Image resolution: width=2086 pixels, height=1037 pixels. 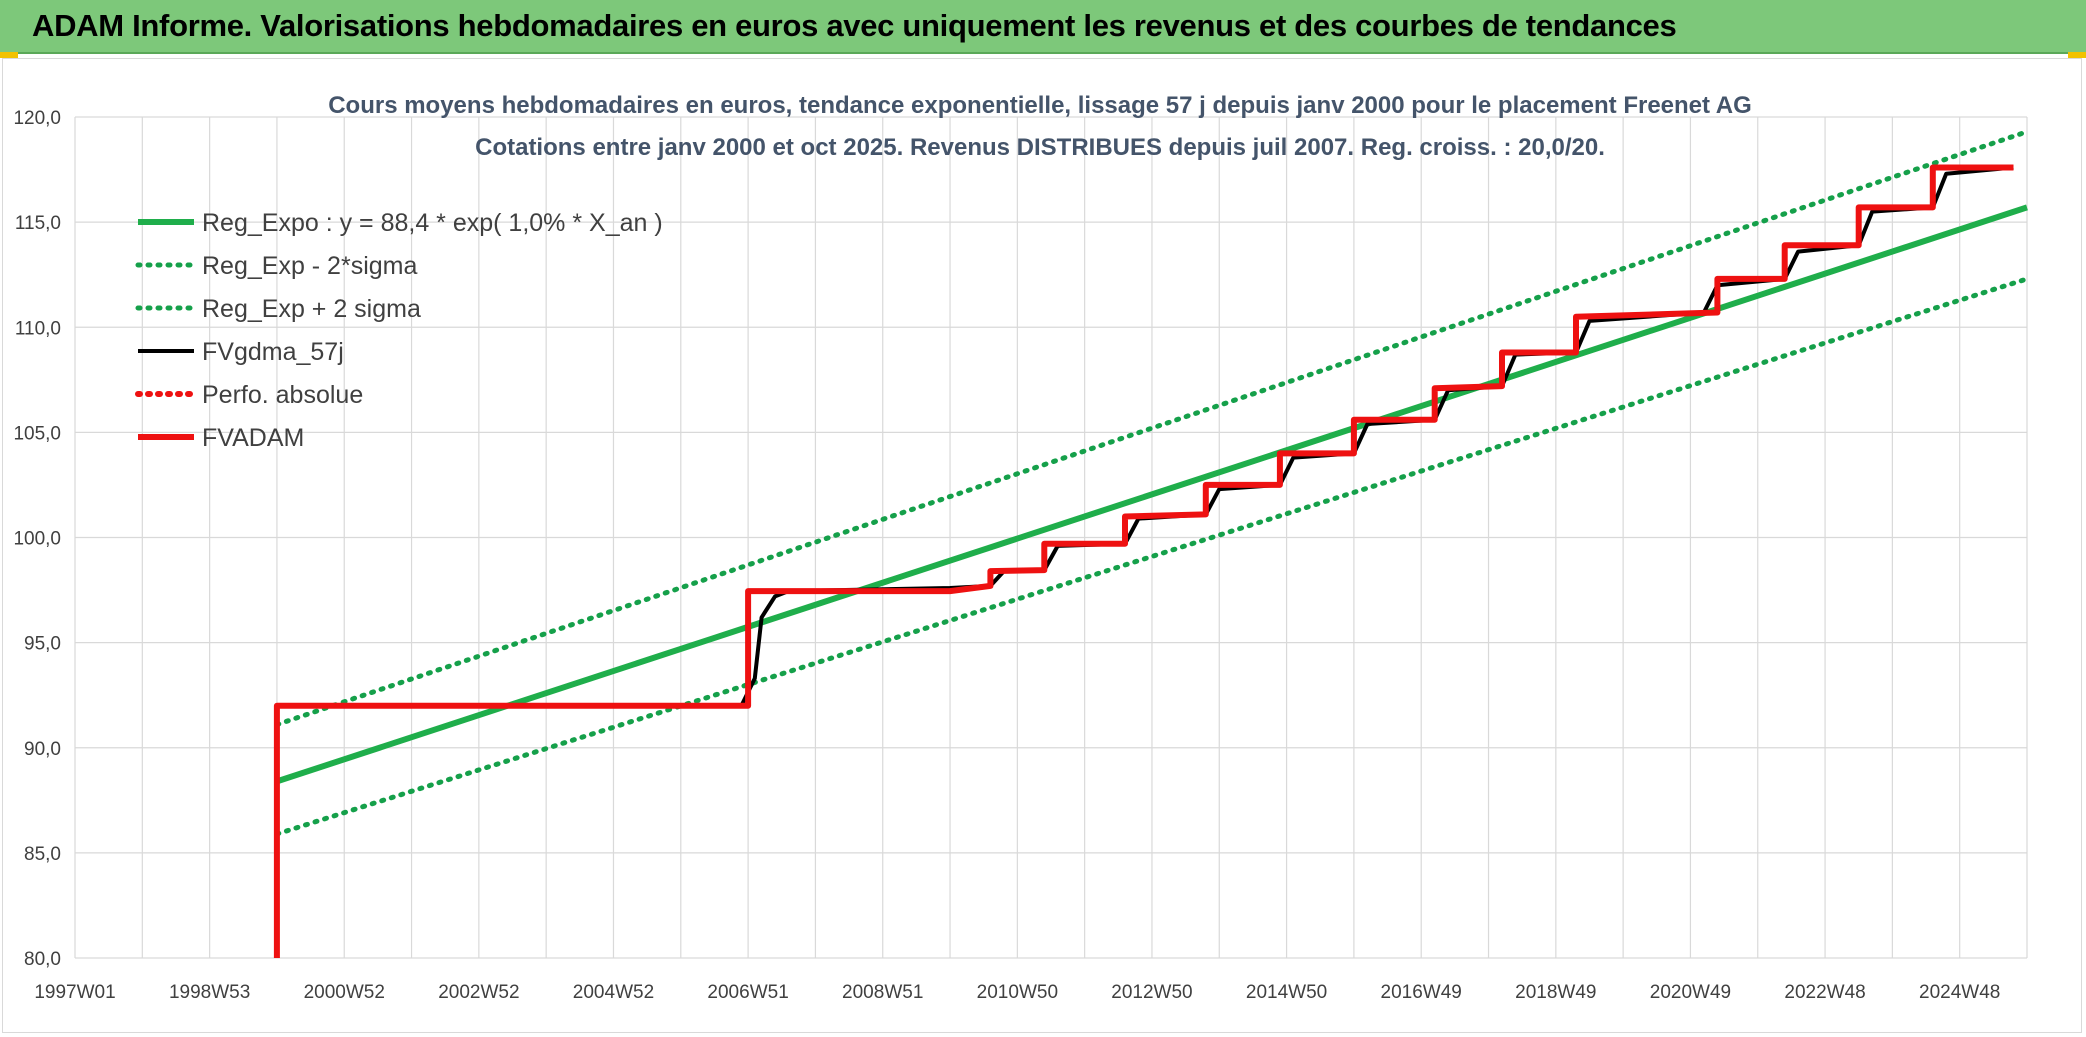 I want to click on x-tick-label: 2014W50, so click(x=1286, y=992).